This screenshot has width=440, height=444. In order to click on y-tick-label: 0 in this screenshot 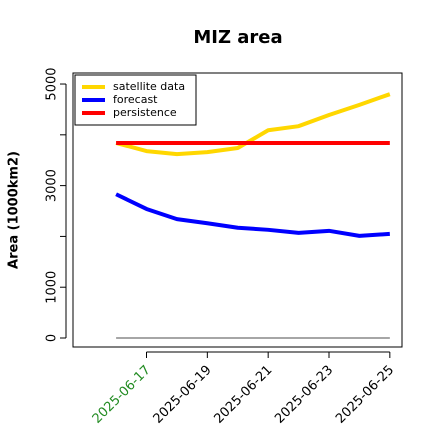, I will do `click(52, 338)`.